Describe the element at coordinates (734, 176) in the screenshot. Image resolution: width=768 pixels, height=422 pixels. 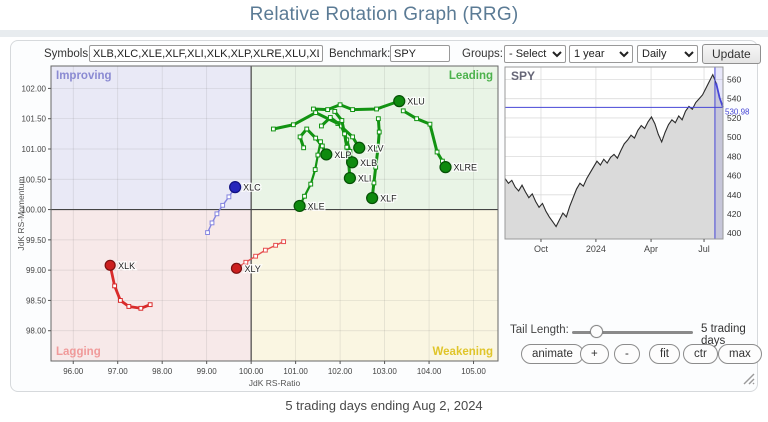
I see `svg-text: 460` at that location.